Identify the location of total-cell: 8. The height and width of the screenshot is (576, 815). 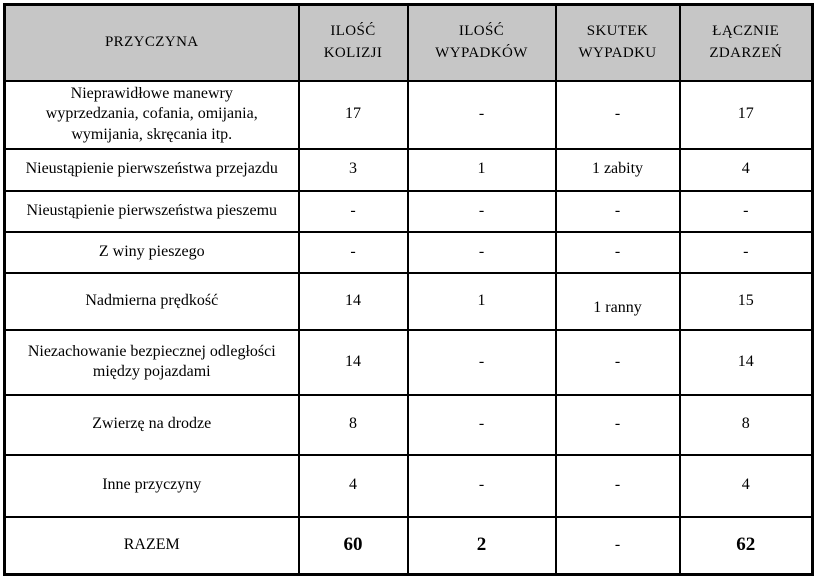
(746, 424).